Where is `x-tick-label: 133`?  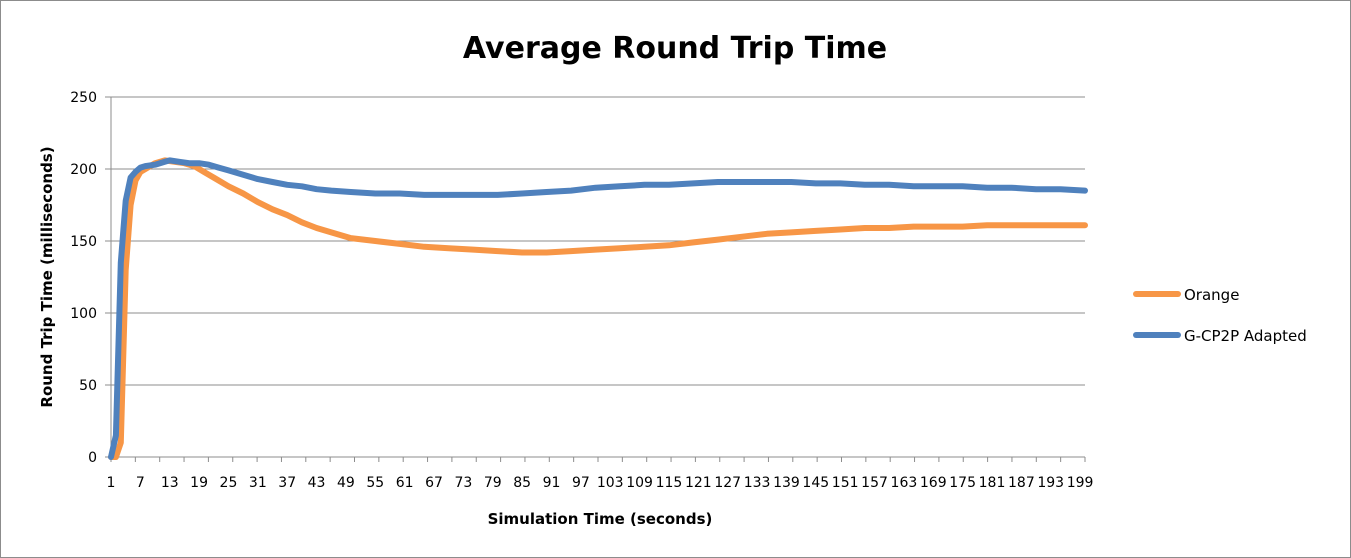 x-tick-label: 133 is located at coordinates (757, 483).